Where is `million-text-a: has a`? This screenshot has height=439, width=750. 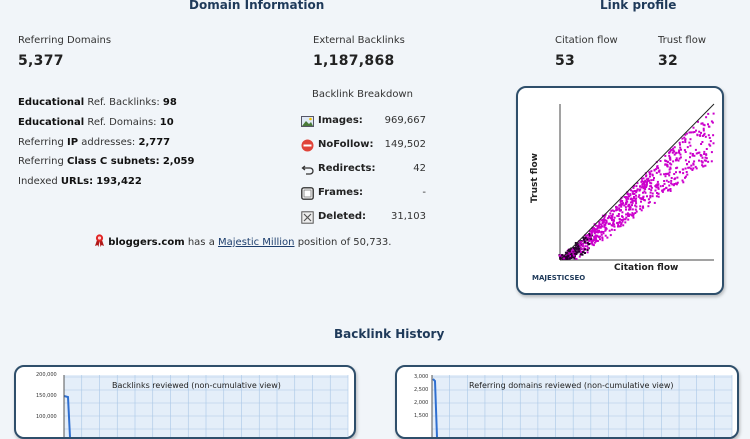
million-text-a: has a is located at coordinates (201, 242).